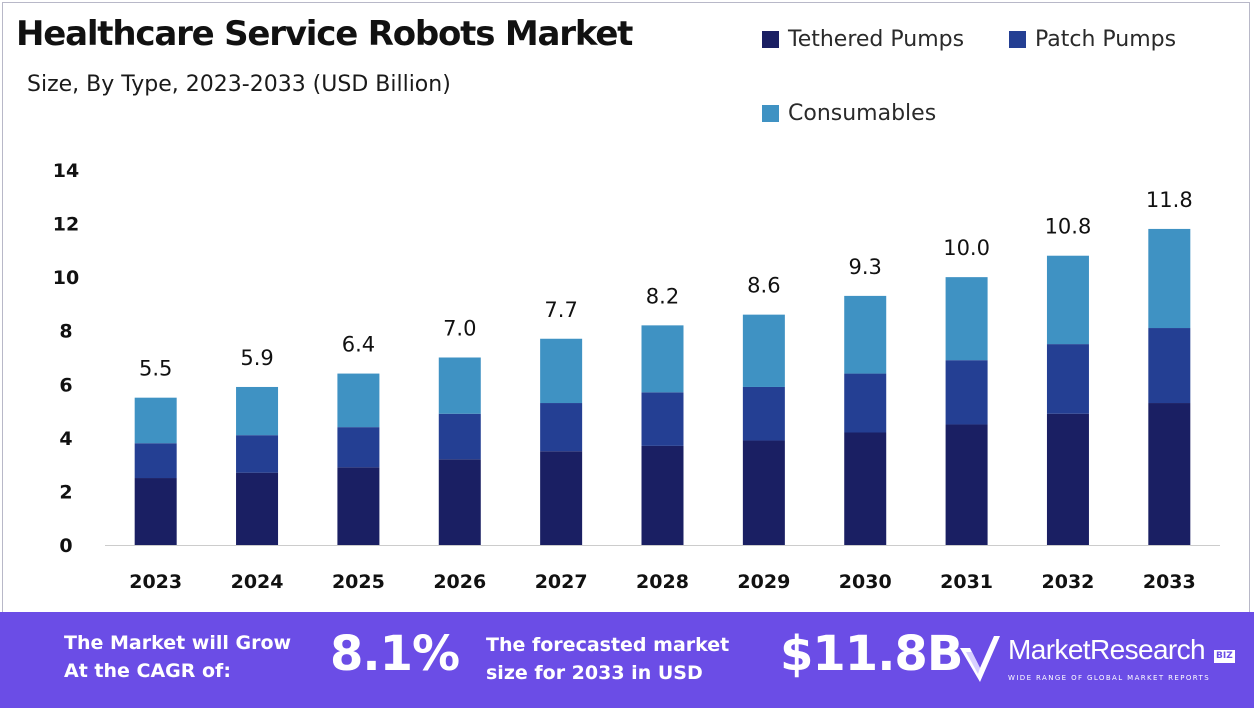 This screenshot has height=708, width=1254. I want to click on chart-title: Healthcare Service Robots Market, so click(324, 34).